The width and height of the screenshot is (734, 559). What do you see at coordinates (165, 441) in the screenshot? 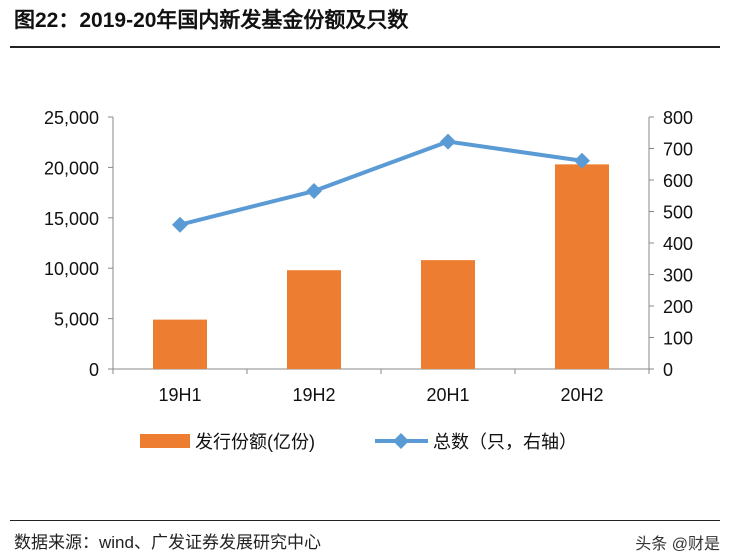
I see `legend-bar-swatch` at bounding box center [165, 441].